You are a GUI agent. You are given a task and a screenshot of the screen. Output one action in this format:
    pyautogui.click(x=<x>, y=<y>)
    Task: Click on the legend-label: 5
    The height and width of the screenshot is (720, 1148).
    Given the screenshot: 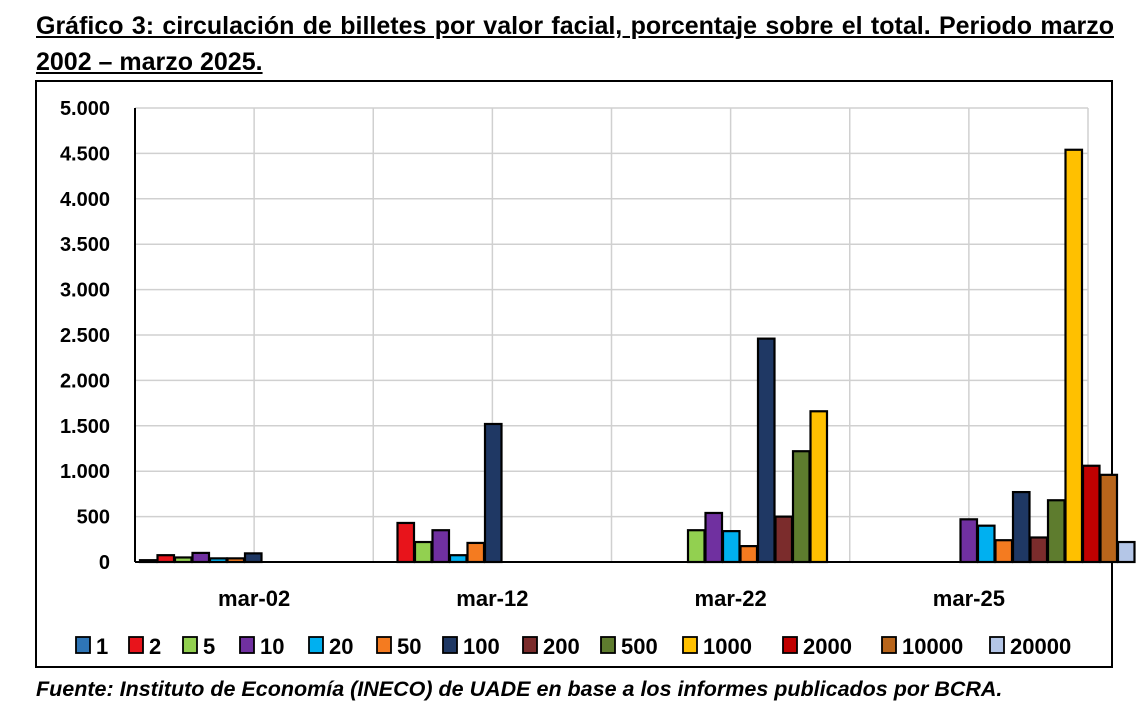 What is the action you would take?
    pyautogui.click(x=209, y=646)
    